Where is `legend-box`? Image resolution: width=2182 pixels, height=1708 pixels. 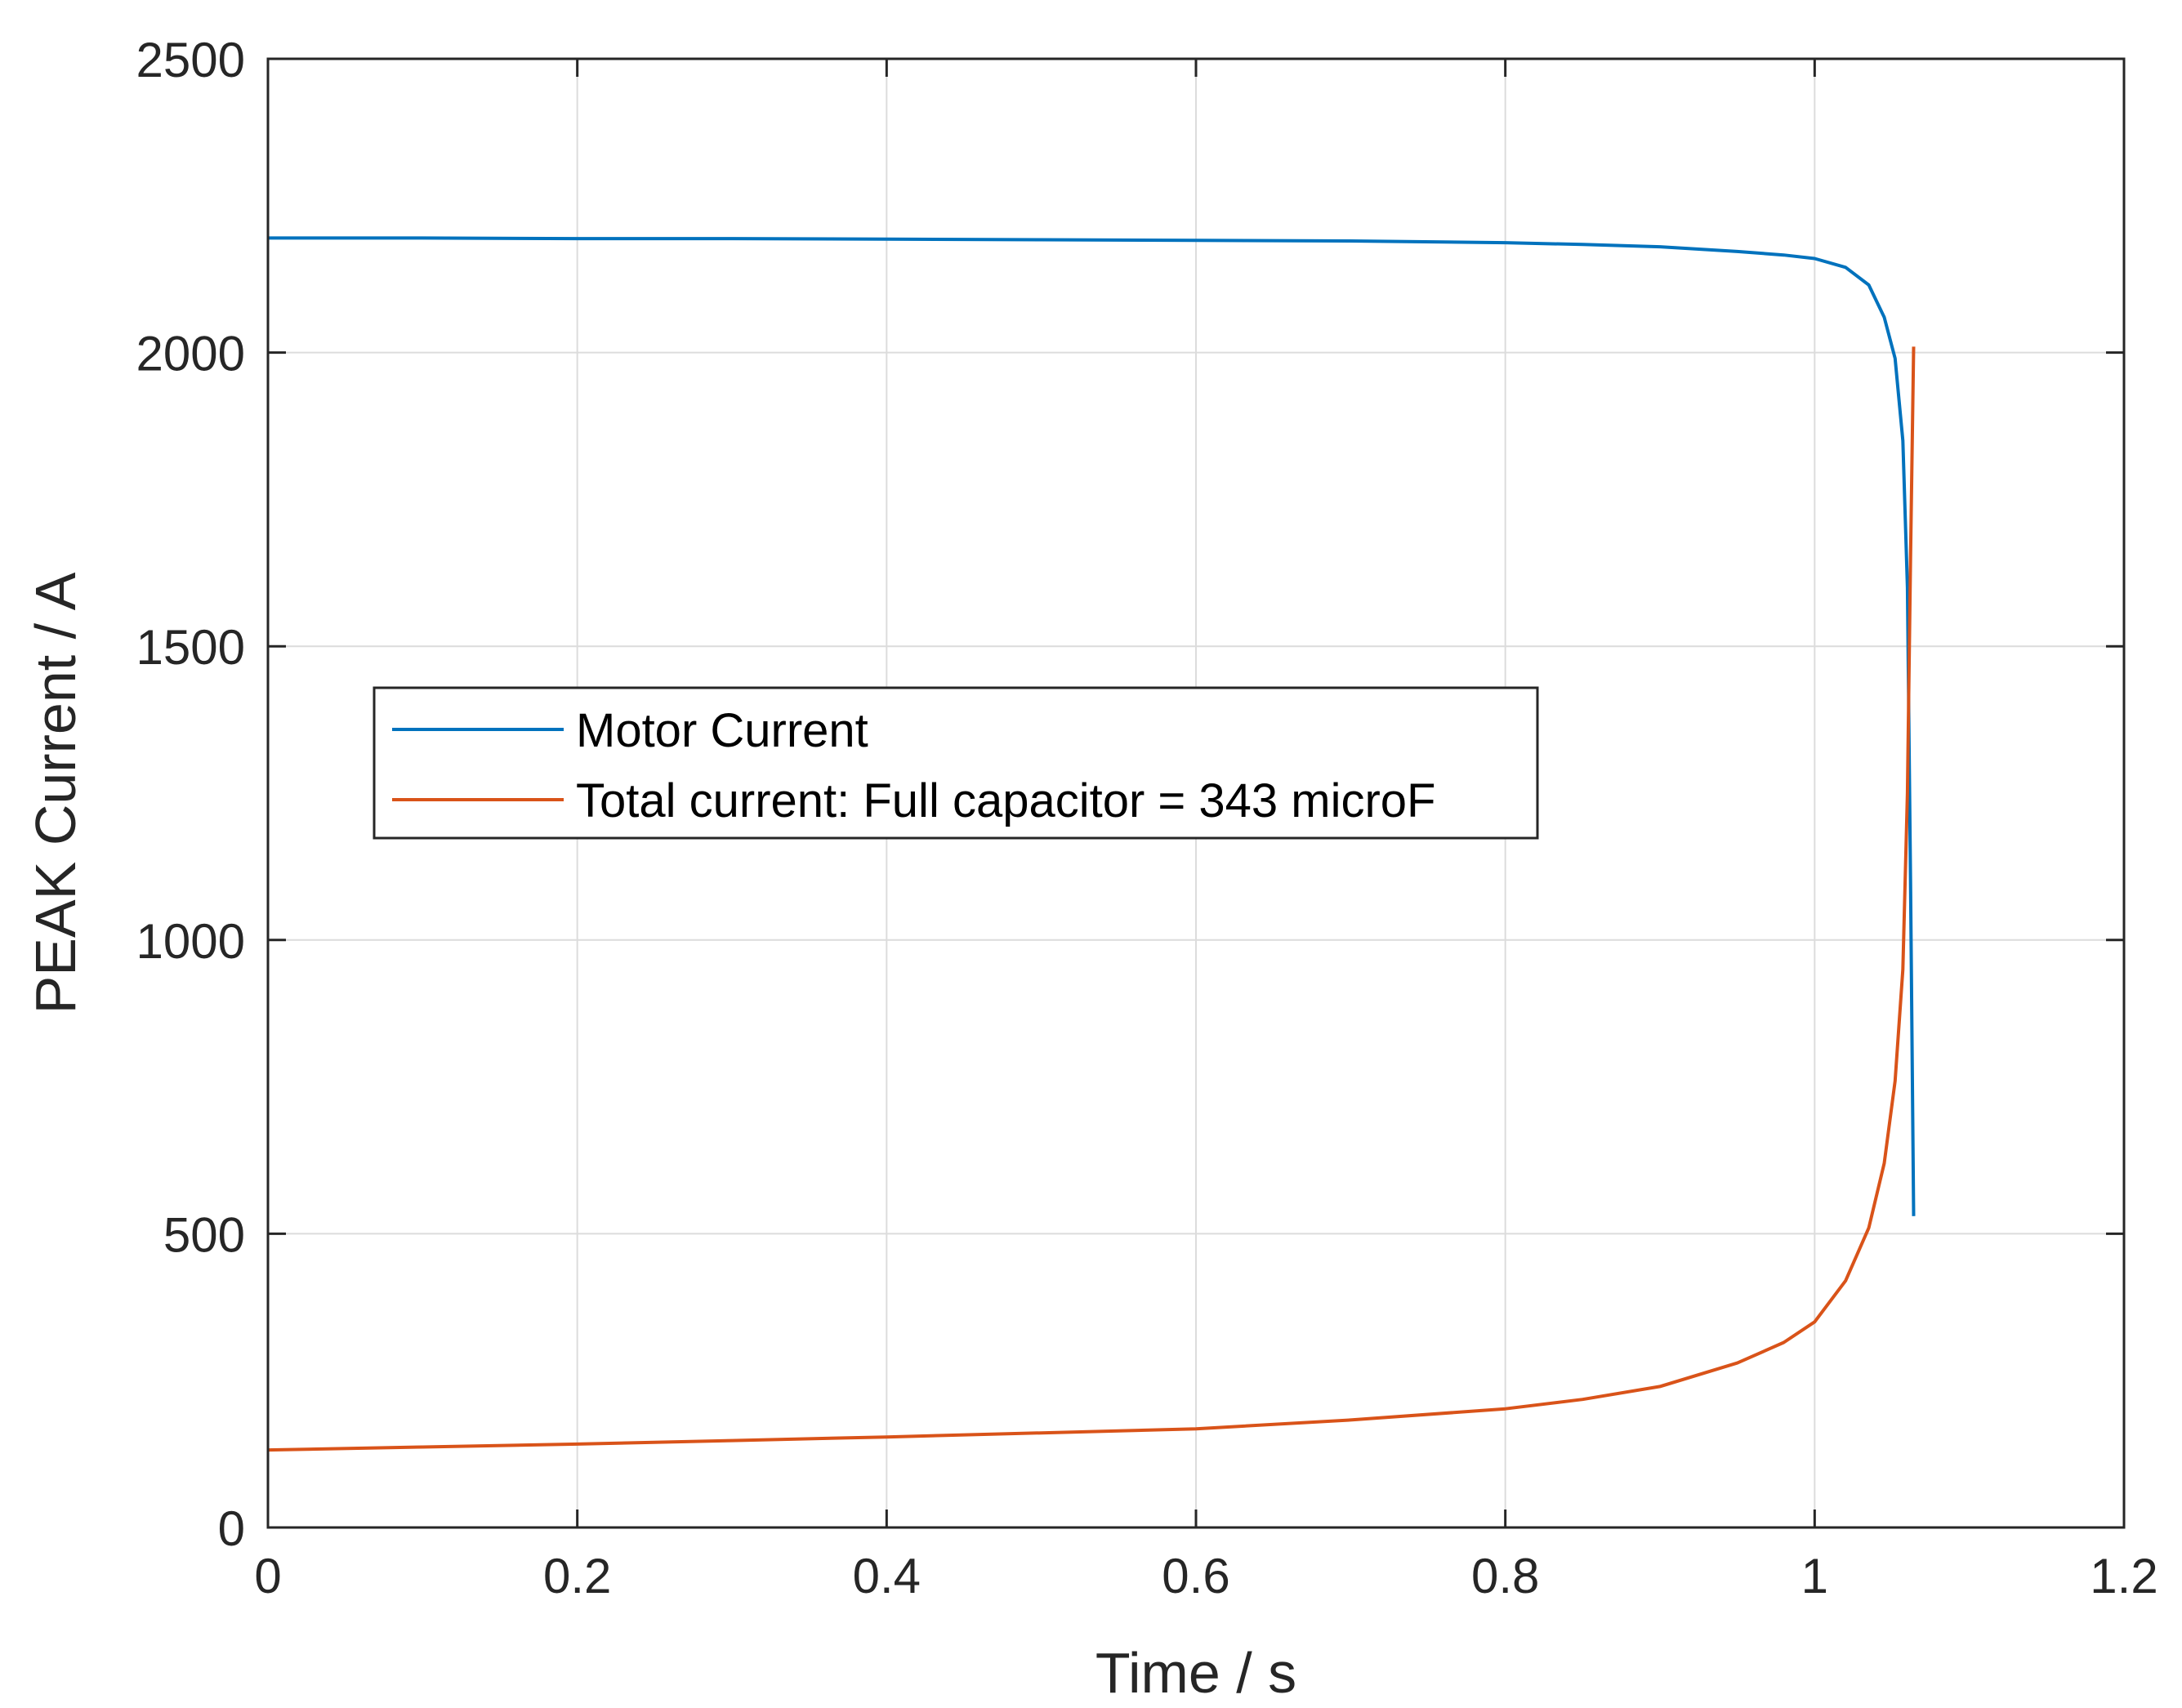
legend-box is located at coordinates (956, 763).